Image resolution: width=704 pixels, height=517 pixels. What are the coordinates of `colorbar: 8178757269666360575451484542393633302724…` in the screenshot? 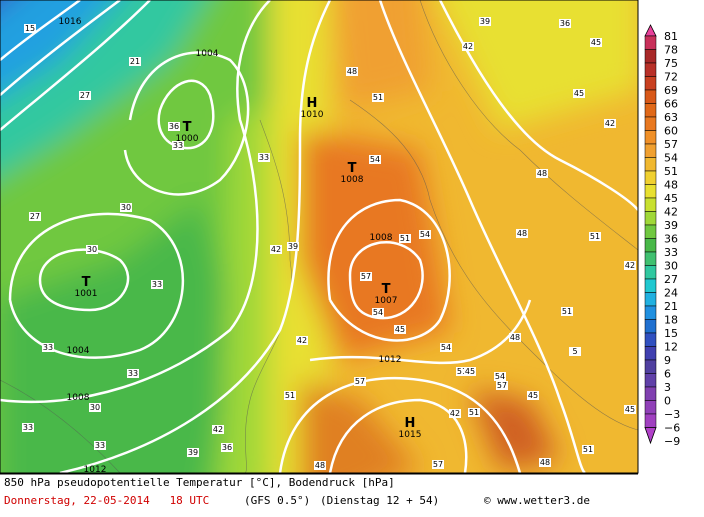 It's located at (662, 236).